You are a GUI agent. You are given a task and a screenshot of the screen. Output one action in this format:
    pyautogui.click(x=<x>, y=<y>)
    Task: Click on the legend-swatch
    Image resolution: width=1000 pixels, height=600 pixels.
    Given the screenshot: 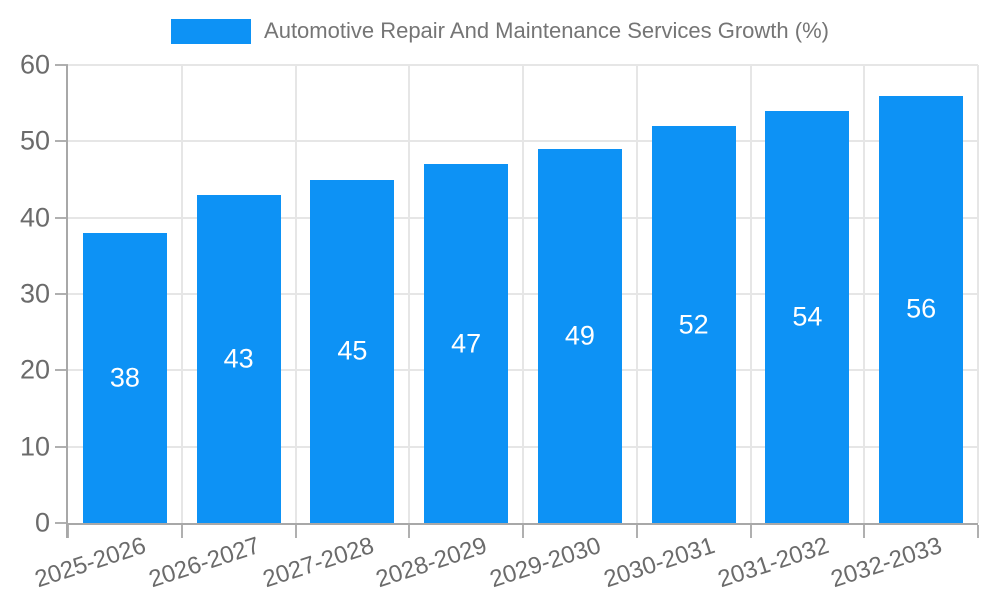 What is the action you would take?
    pyautogui.click(x=211, y=31)
    